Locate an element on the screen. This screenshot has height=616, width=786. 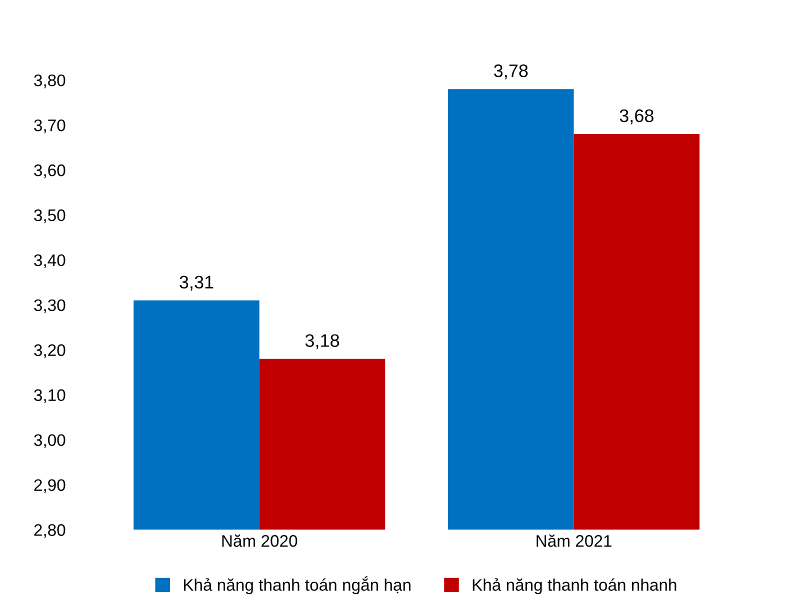
y-tick-label: 3,60 is located at coordinates (50, 171).